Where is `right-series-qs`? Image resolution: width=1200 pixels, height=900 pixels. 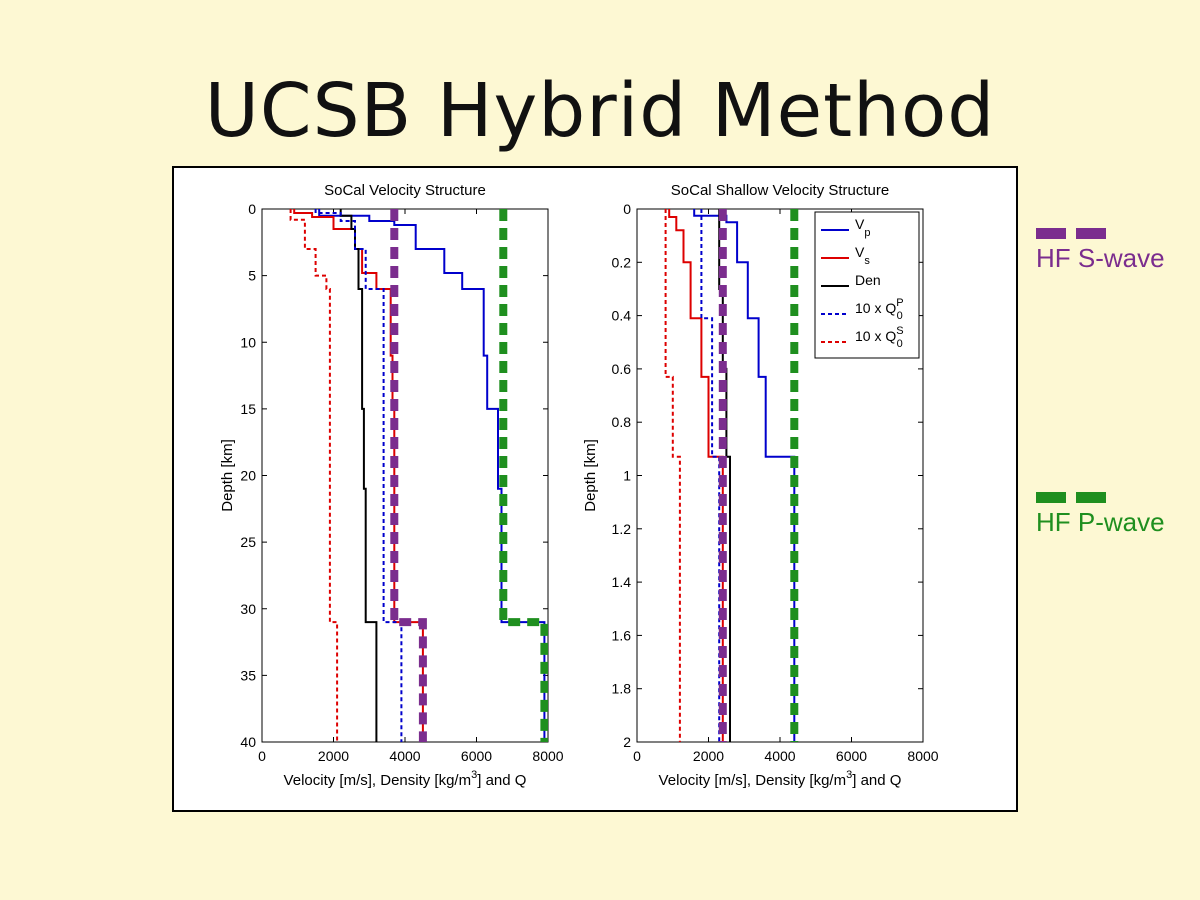
right-series-qs is located at coordinates (672, 475).